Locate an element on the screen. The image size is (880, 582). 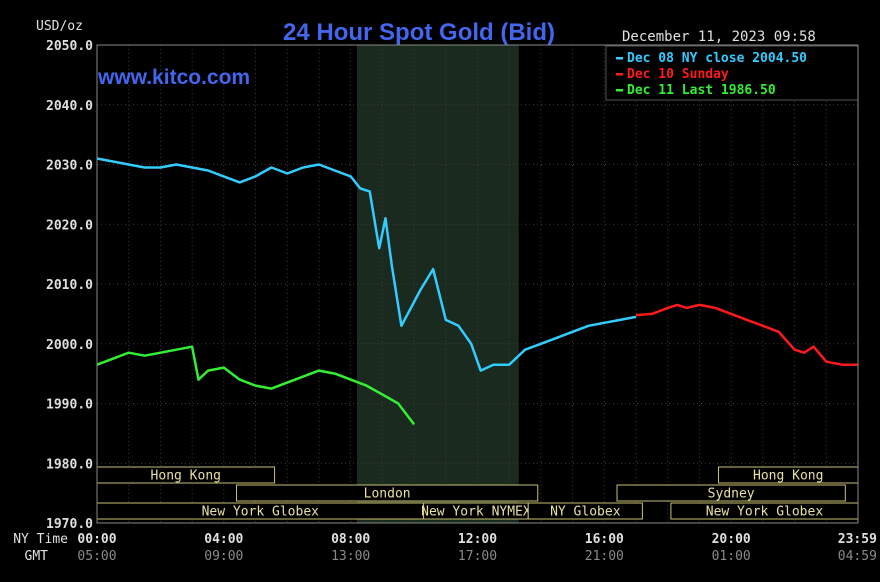
gmt-axis-label: GMT is located at coordinates (37, 556).